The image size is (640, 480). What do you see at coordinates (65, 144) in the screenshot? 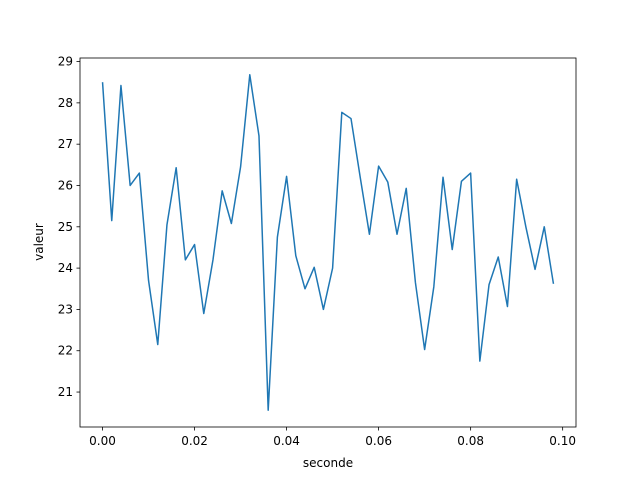
I see `y-tick-label: 27` at bounding box center [65, 144].